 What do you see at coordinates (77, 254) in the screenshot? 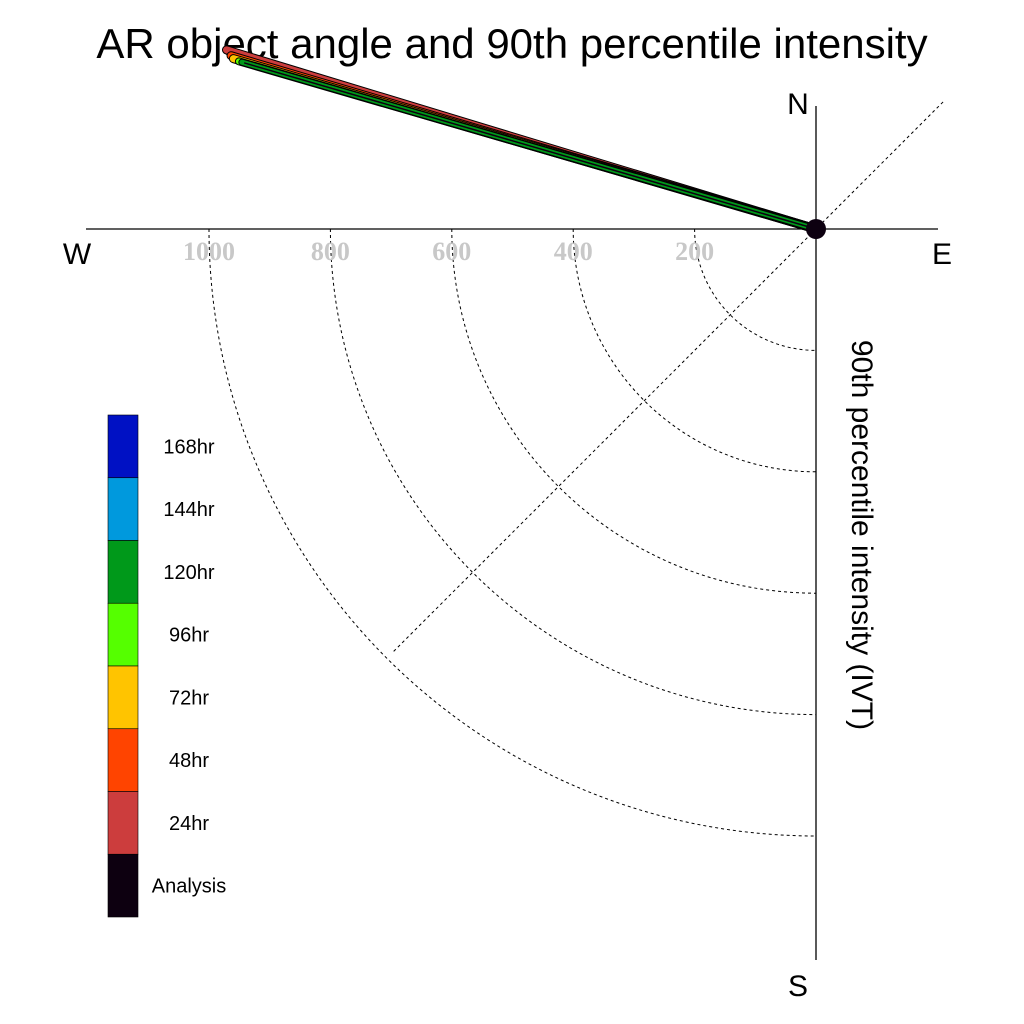
I see `compass-west: W` at bounding box center [77, 254].